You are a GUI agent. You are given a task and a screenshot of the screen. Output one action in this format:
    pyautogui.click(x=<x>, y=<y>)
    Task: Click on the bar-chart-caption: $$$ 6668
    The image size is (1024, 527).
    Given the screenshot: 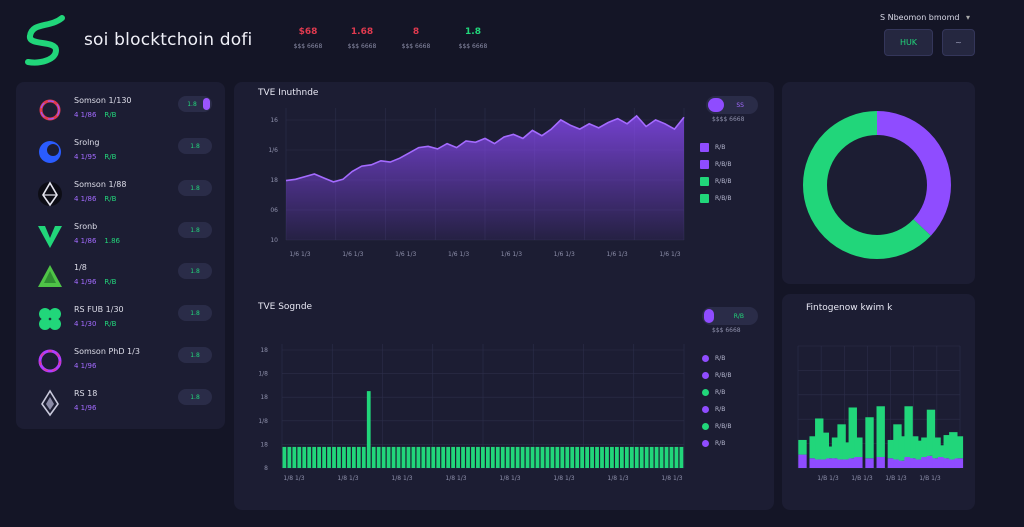 What is the action you would take?
    pyautogui.click(x=726, y=330)
    